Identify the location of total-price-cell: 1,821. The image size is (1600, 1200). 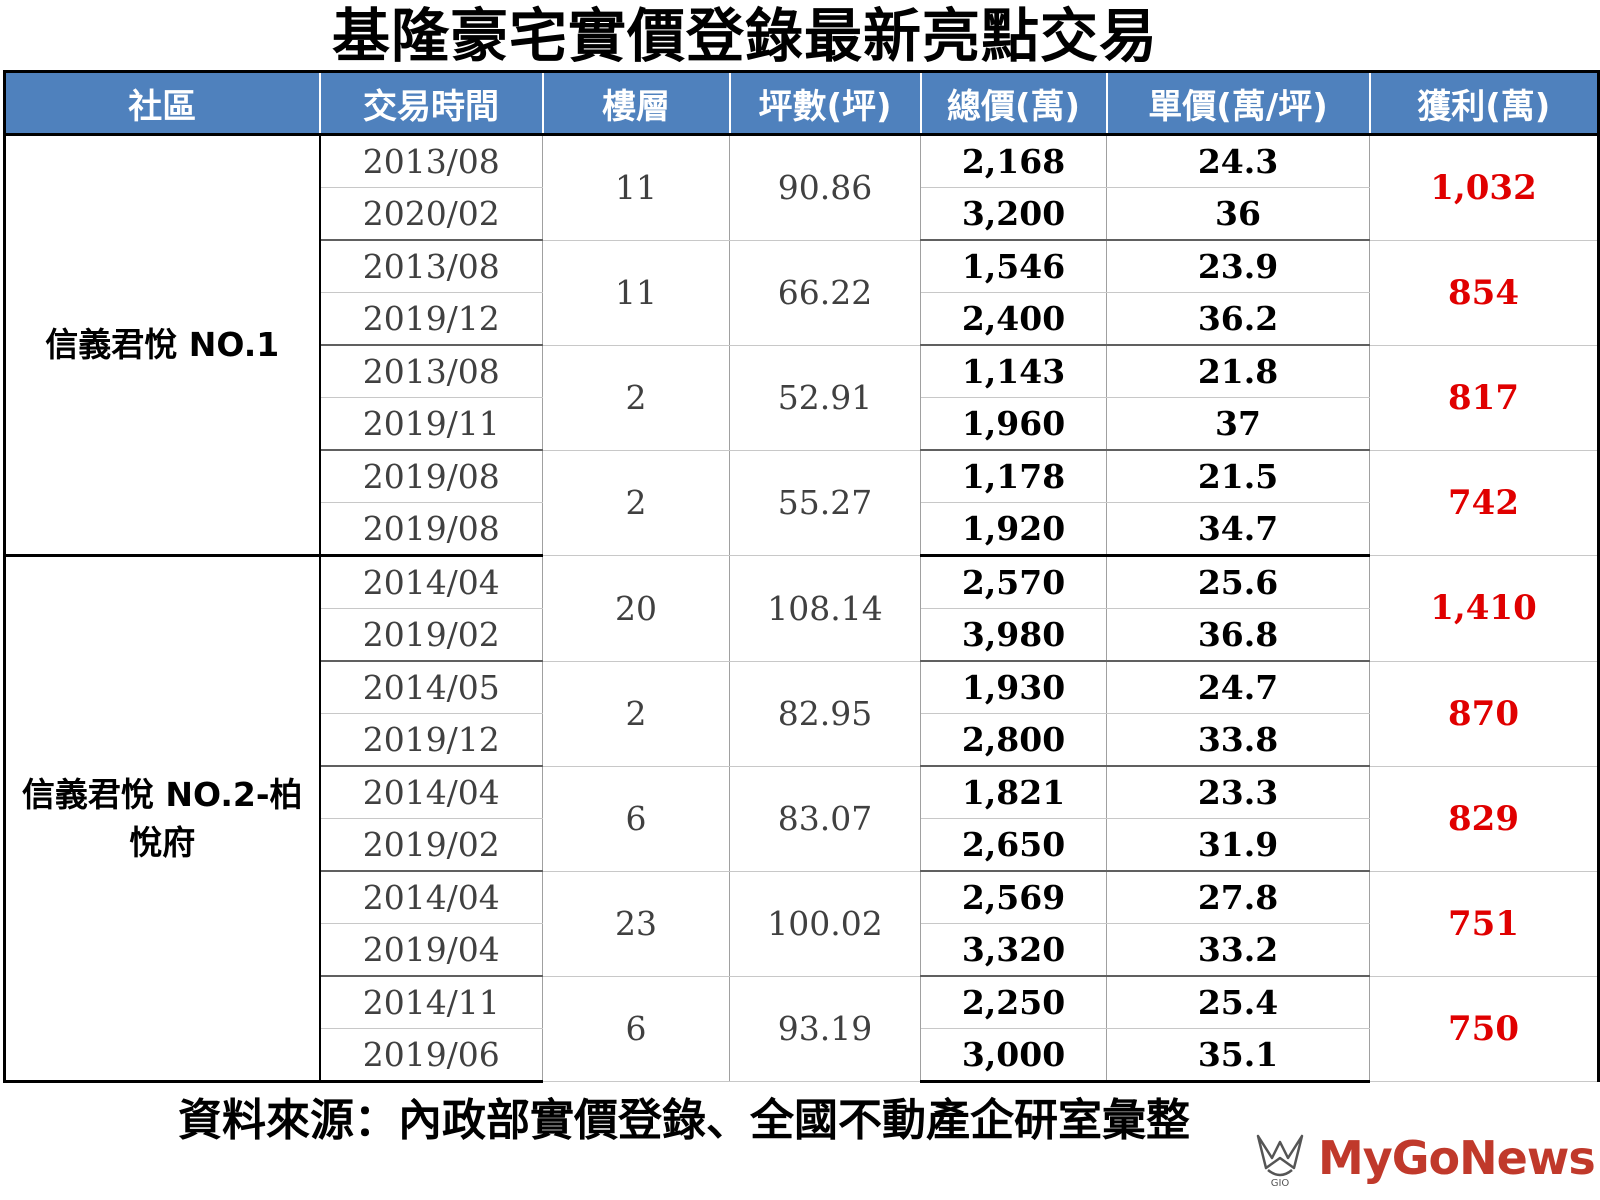
(1013, 792).